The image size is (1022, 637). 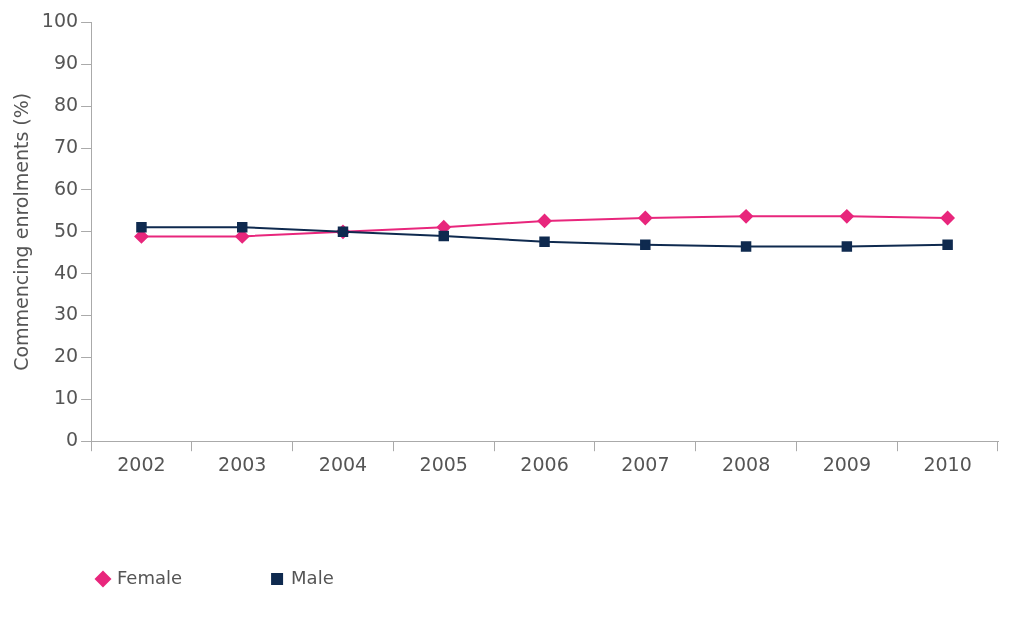 What do you see at coordinates (66, 62) in the screenshot?
I see `y-tick-label: 90` at bounding box center [66, 62].